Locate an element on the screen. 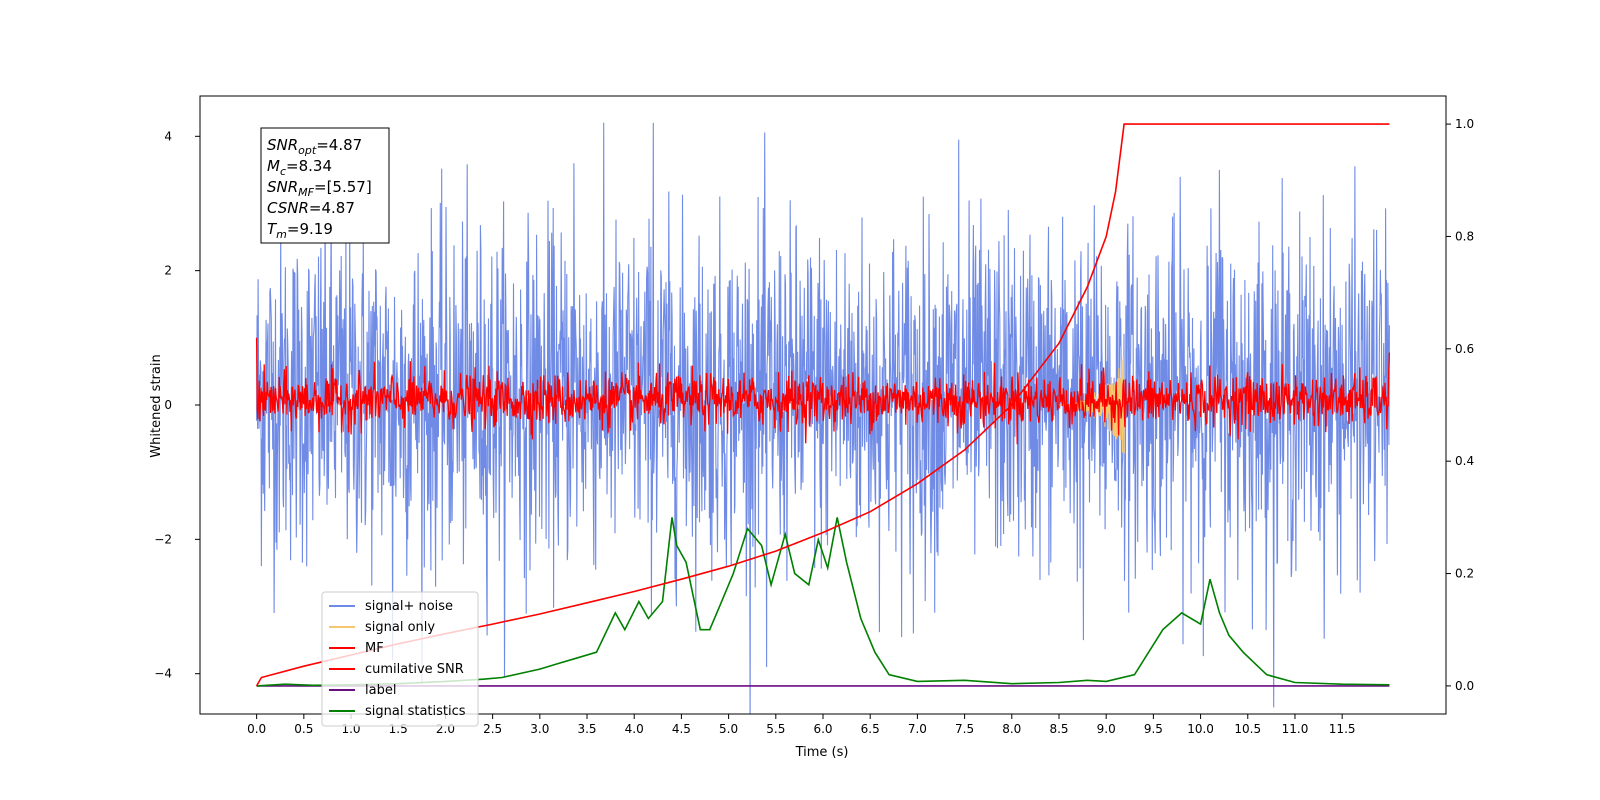  annotation-value: =9.19 is located at coordinates (310, 229).